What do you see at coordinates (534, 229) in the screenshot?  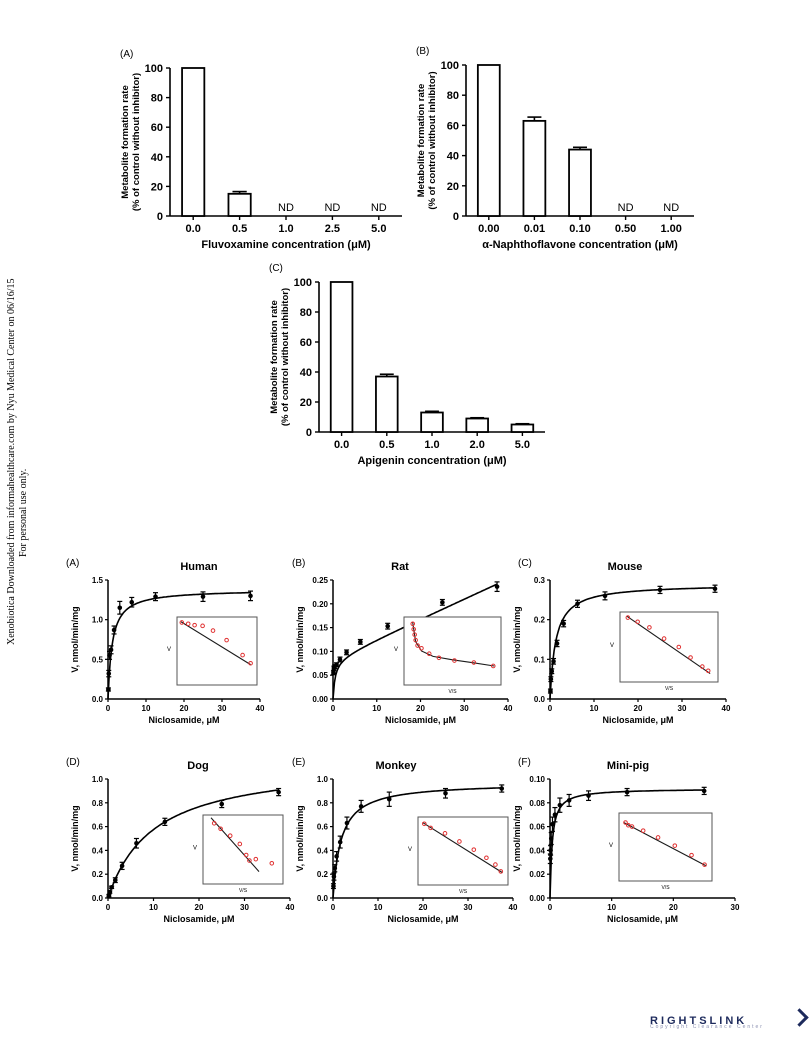 I see `x-tick-label: 0.01` at bounding box center [534, 229].